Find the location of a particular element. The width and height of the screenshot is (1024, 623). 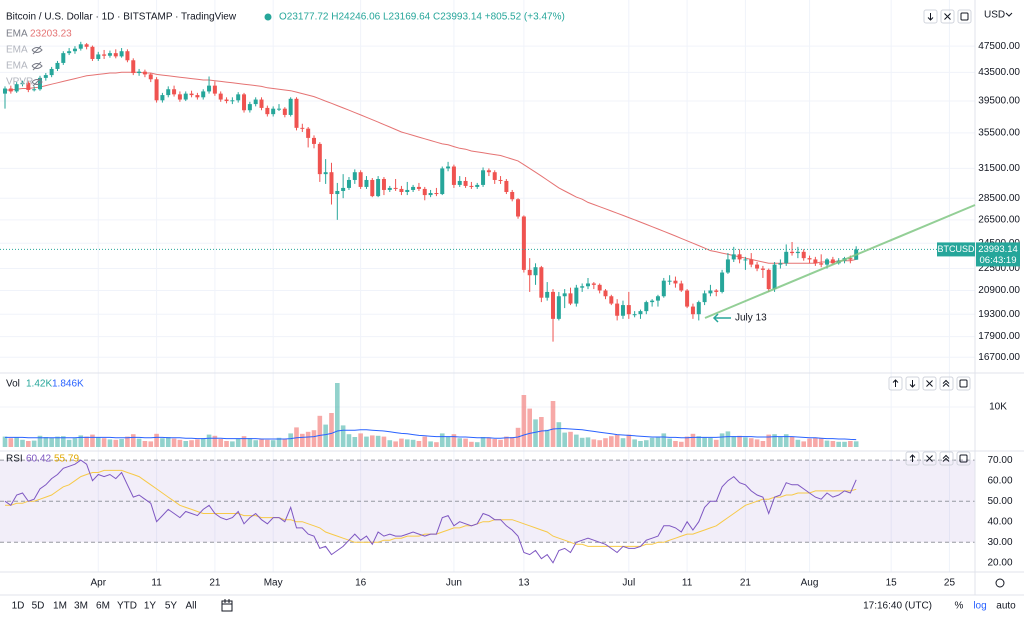

main-pane-buttons is located at coordinates (947, 16).